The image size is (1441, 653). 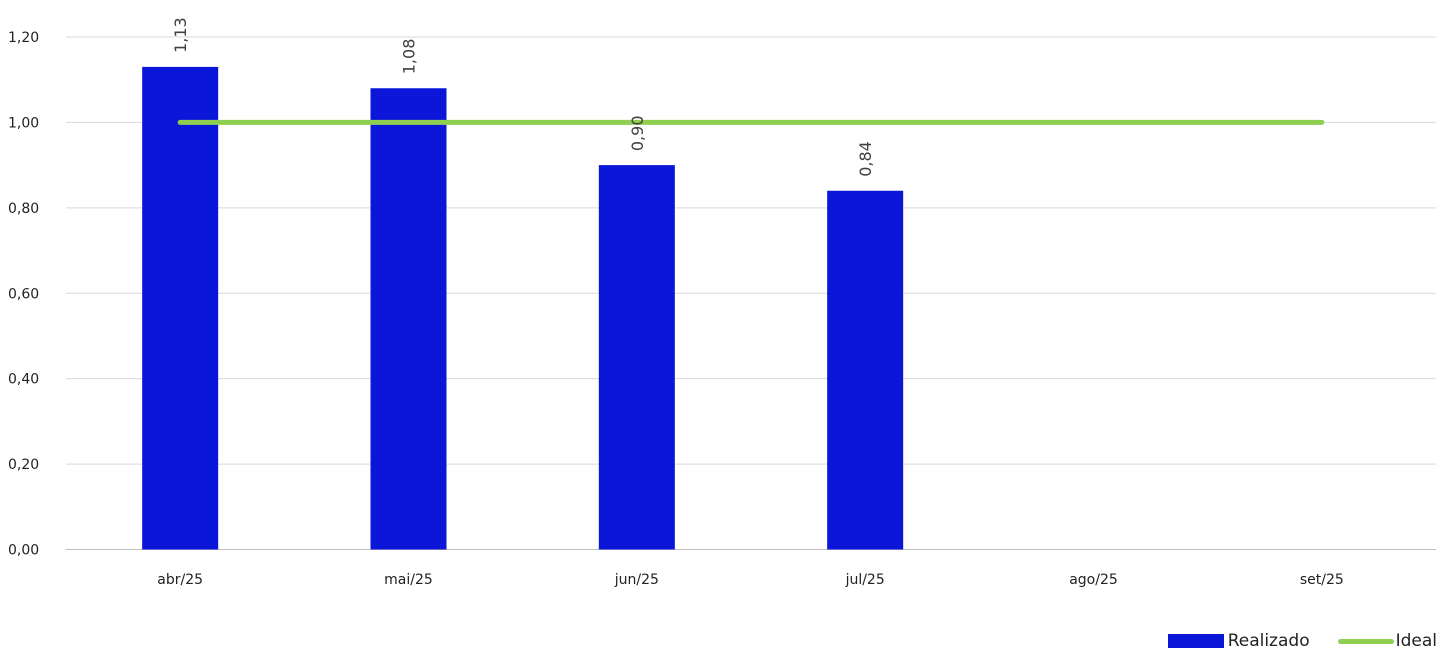 What do you see at coordinates (865, 580) in the screenshot?
I see `x-tick-label: jul/25` at bounding box center [865, 580].